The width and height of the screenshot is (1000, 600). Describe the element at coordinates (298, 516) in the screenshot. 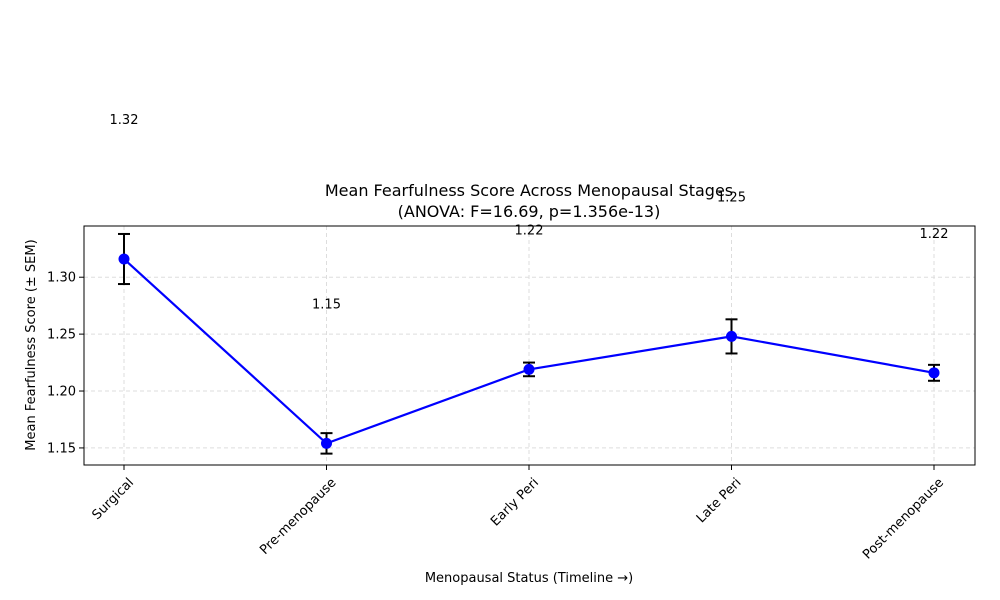

I see `x-tick-label: Pre-menopause` at that location.